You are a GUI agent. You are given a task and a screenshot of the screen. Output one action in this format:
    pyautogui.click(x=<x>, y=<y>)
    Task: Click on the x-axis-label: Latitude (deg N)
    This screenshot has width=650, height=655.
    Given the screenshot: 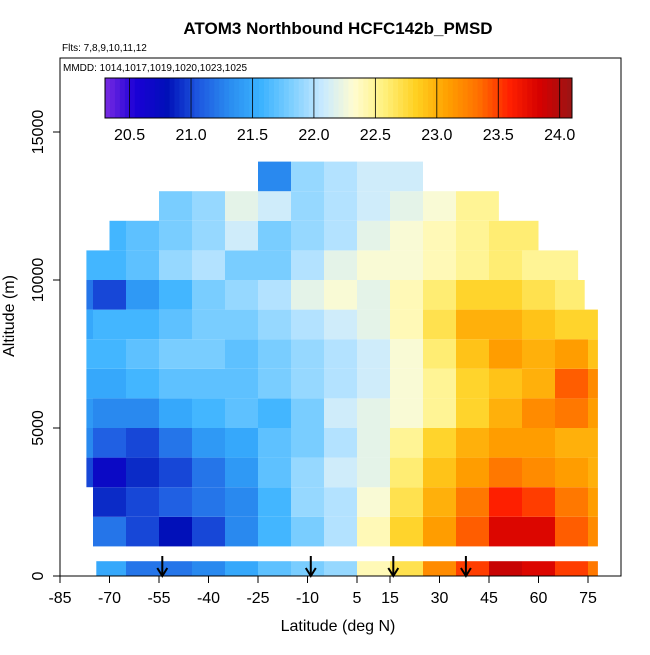 What is the action you would take?
    pyautogui.click(x=338, y=626)
    